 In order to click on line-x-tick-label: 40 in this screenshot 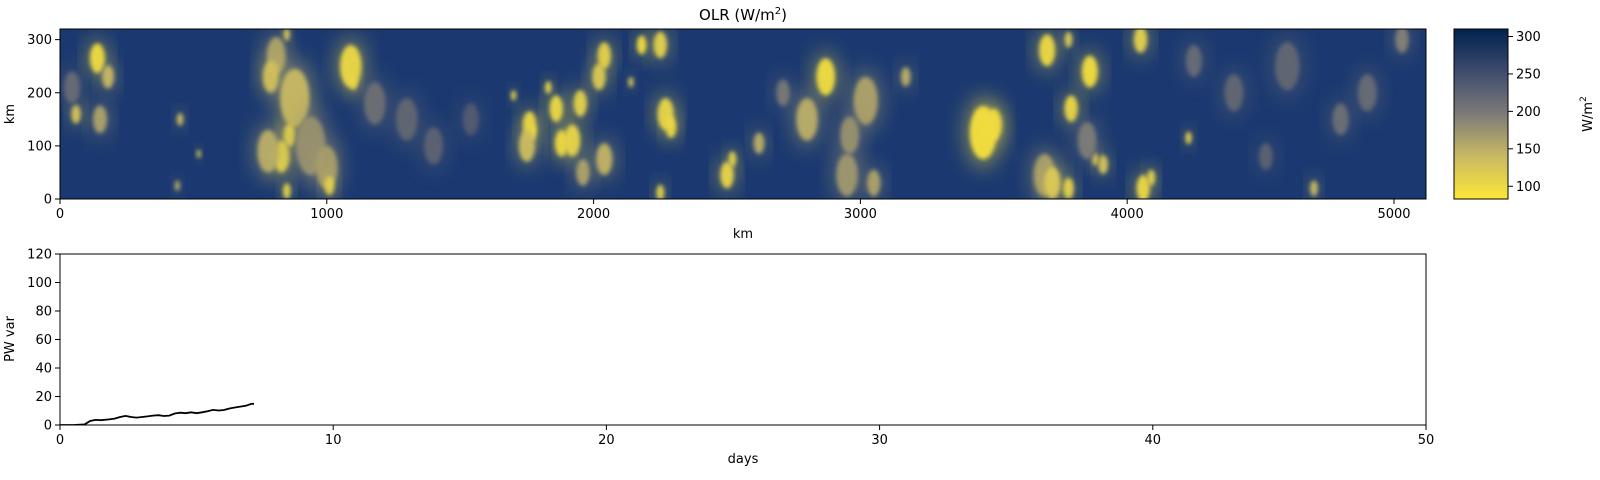, I will do `click(1153, 440)`.